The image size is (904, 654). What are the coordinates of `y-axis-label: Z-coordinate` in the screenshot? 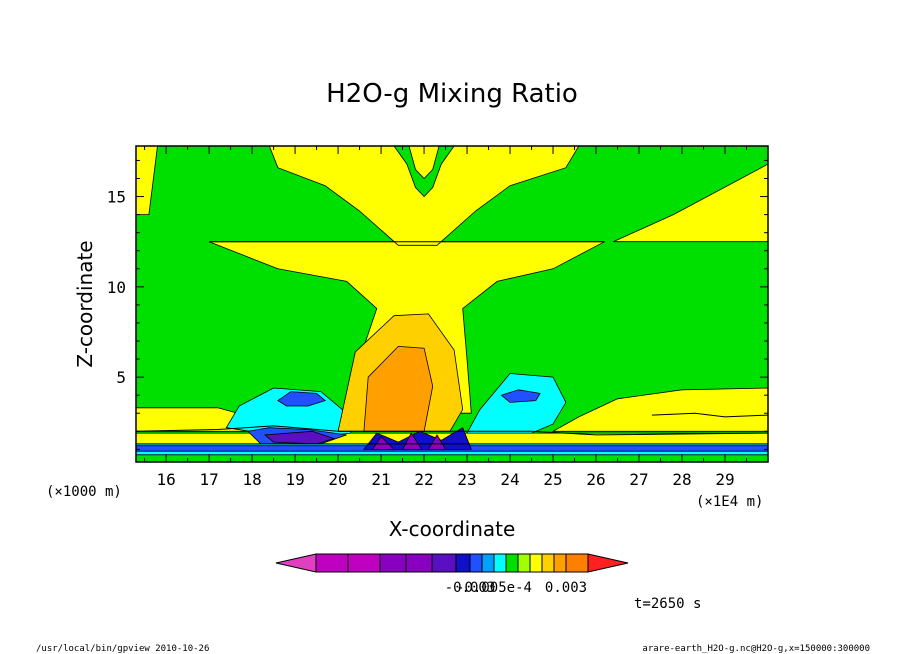 It's located at (85, 303).